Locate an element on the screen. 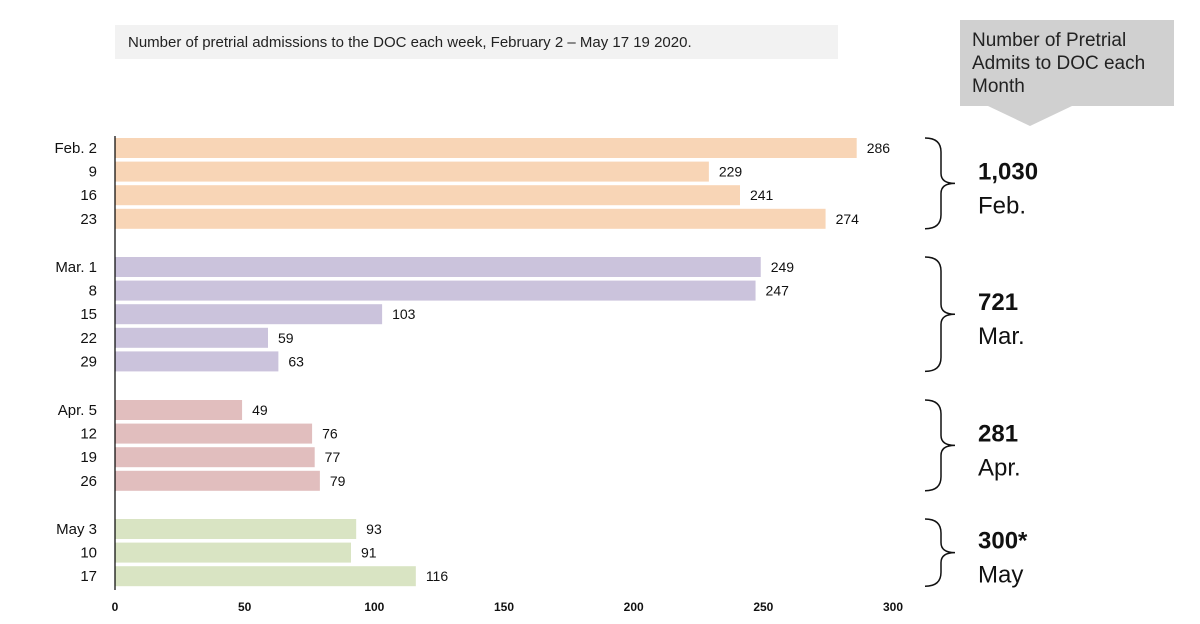 The image size is (1200, 624). data-label: 76 is located at coordinates (330, 434).